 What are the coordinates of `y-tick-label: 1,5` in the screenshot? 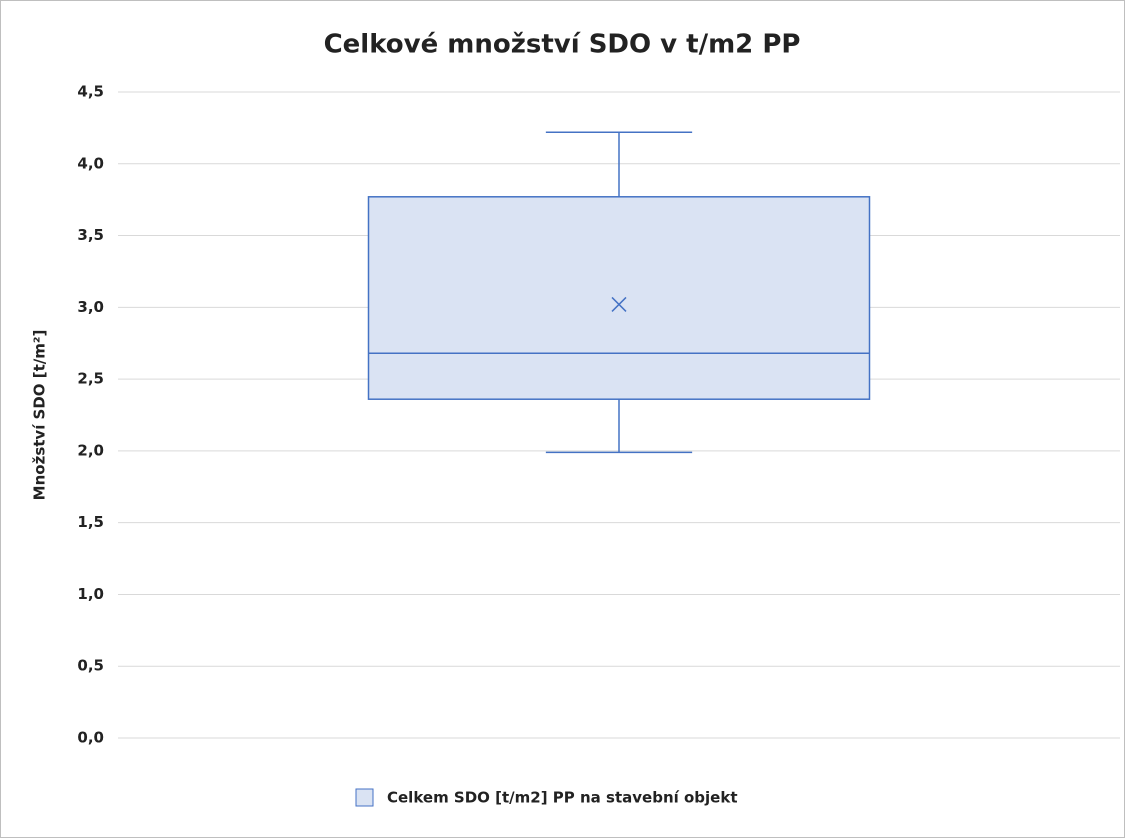 It's located at (90, 522).